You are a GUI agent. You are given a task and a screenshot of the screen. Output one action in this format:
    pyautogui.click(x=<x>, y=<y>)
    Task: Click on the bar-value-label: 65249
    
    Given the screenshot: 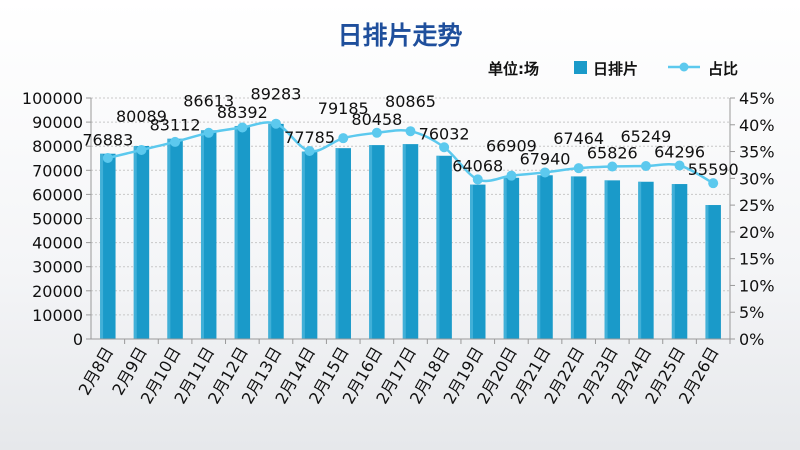 What is the action you would take?
    pyautogui.click(x=645, y=136)
    